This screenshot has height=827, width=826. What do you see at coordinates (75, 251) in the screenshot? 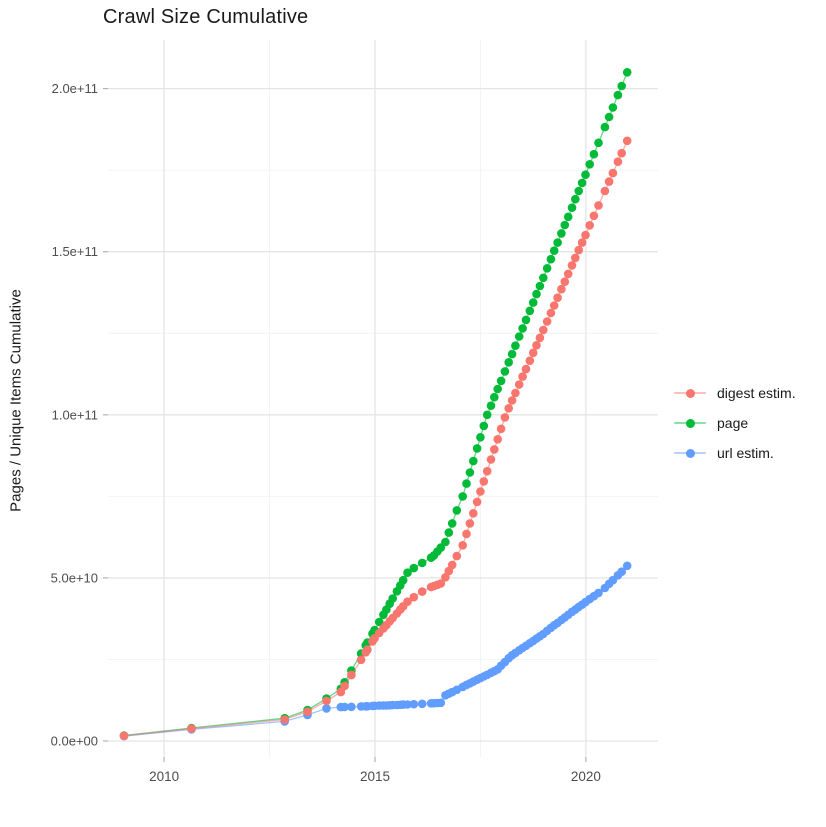
I see `y-tick-label: 1.5e+11` at bounding box center [75, 251].